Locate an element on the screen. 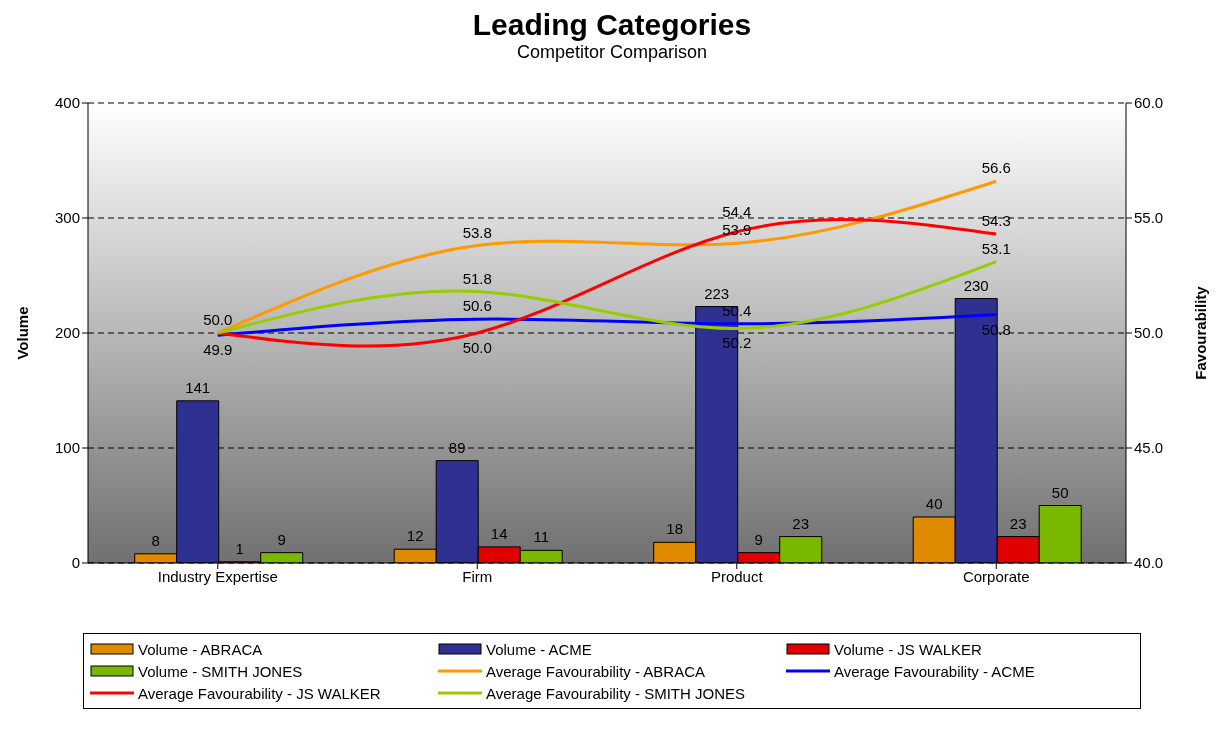  chart-title: Leading Categories is located at coordinates (612, 25).